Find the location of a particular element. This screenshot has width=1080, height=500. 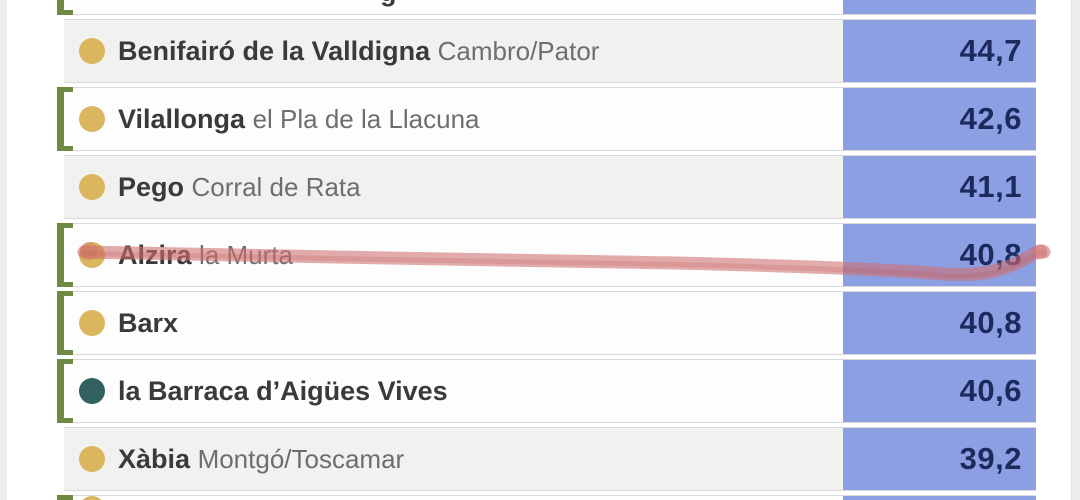

value-cell: 40,6 is located at coordinates (939, 391).